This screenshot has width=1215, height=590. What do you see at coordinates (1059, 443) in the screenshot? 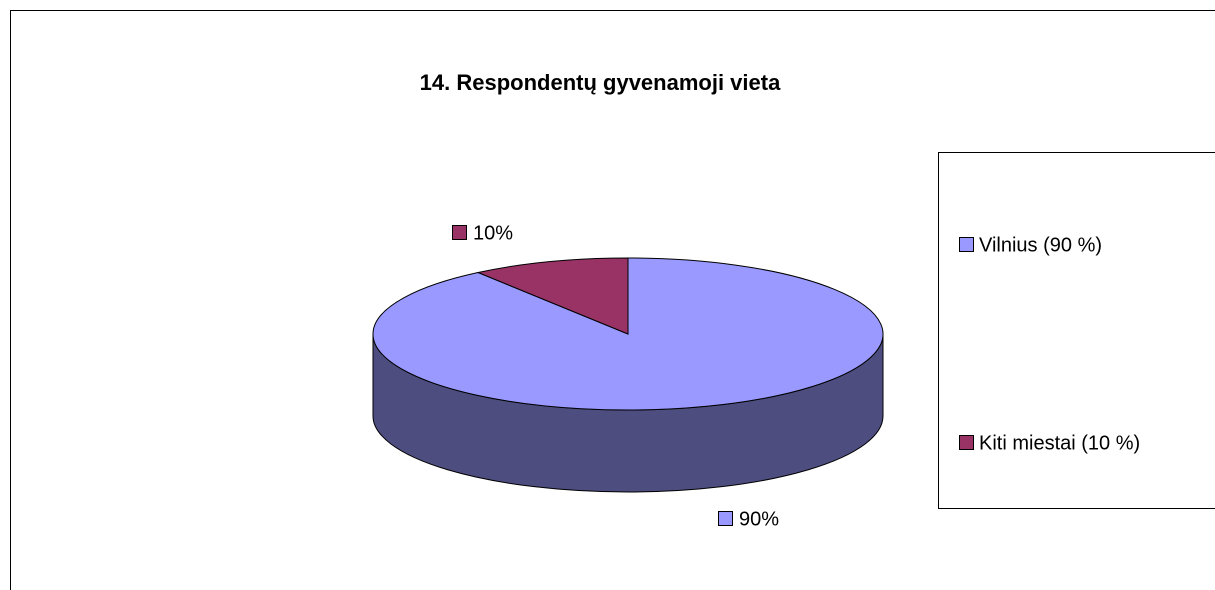
I see `legend-label: Kiti miestai (10 %)` at bounding box center [1059, 443].